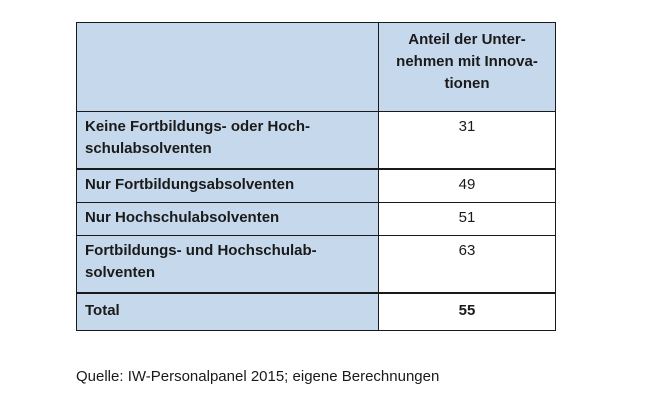  What do you see at coordinates (467, 61) in the screenshot?
I see `column-header-line: nehmen mit Innova-` at bounding box center [467, 61].